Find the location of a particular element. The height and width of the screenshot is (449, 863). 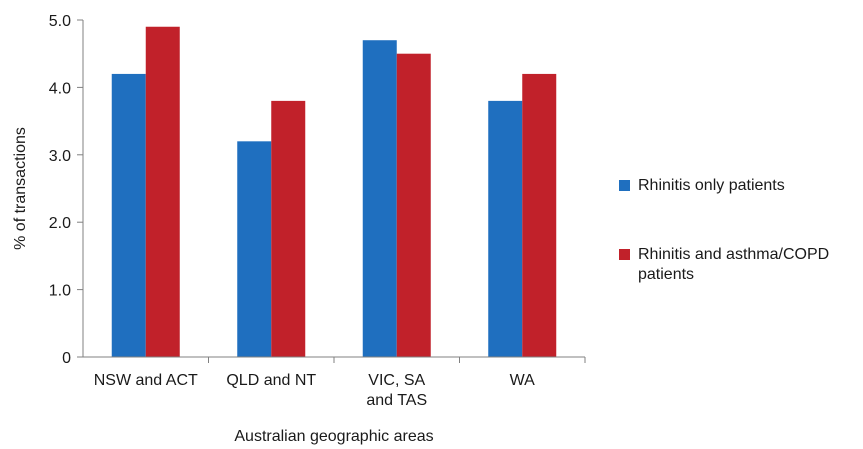

y-axis-title: % of transactions is located at coordinates (20, 188).